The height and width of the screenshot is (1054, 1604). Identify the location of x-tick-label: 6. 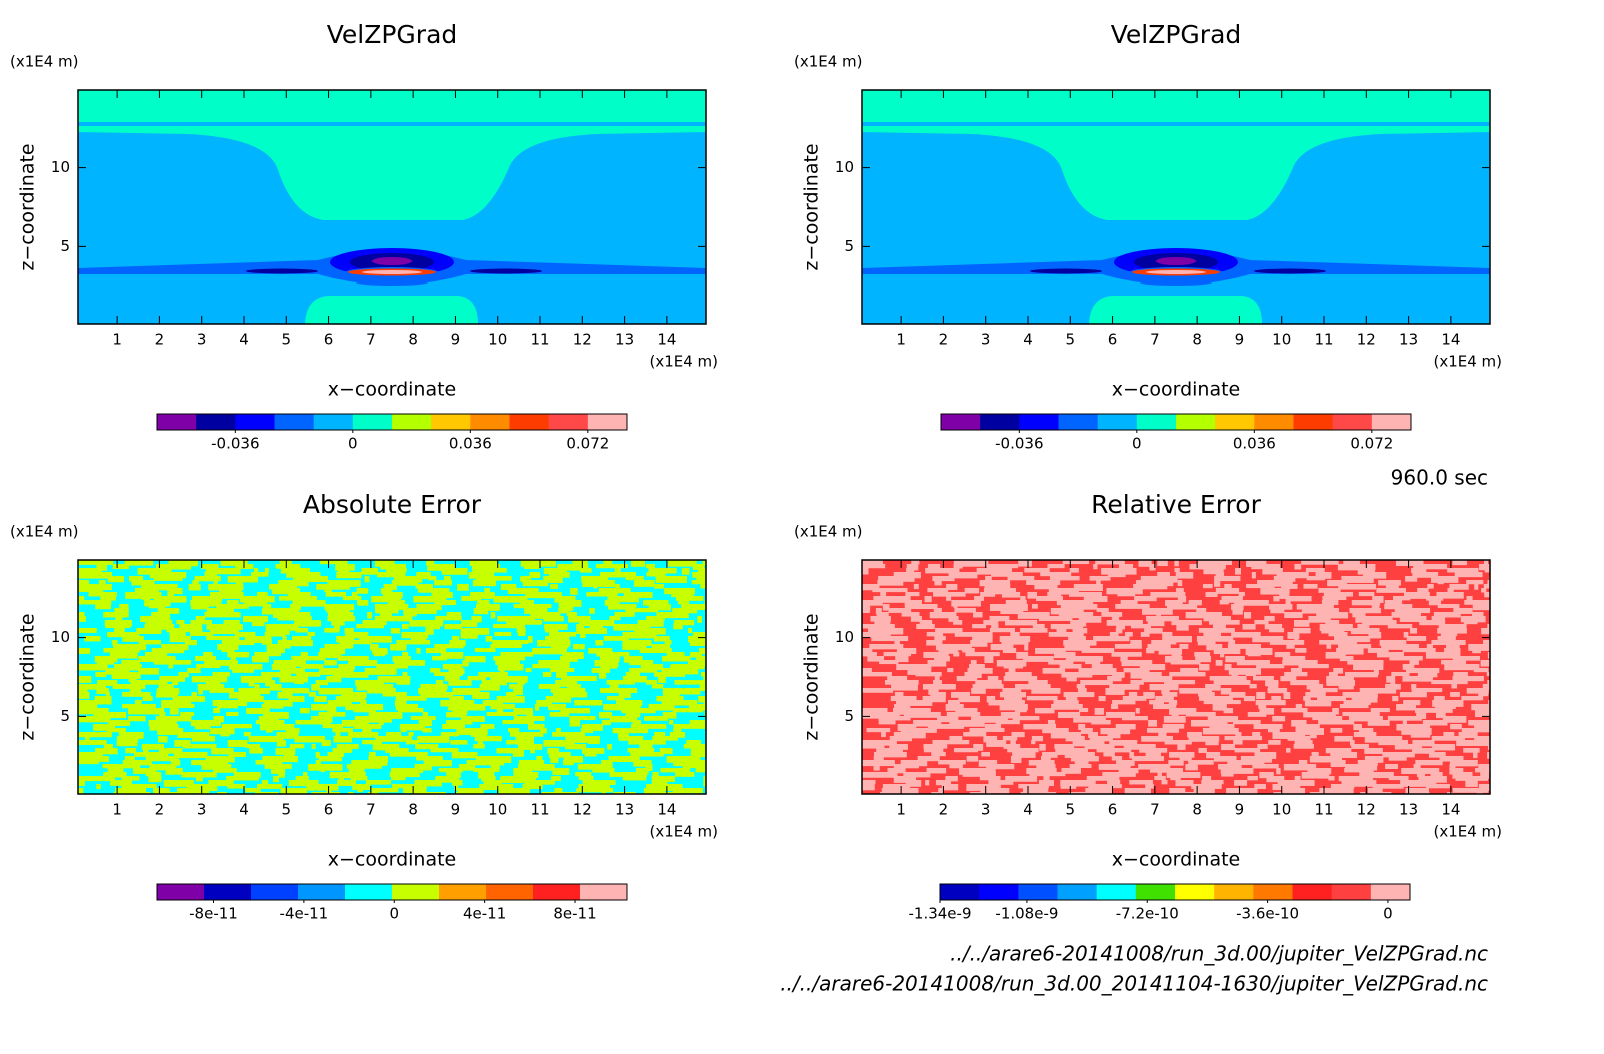
(1113, 340).